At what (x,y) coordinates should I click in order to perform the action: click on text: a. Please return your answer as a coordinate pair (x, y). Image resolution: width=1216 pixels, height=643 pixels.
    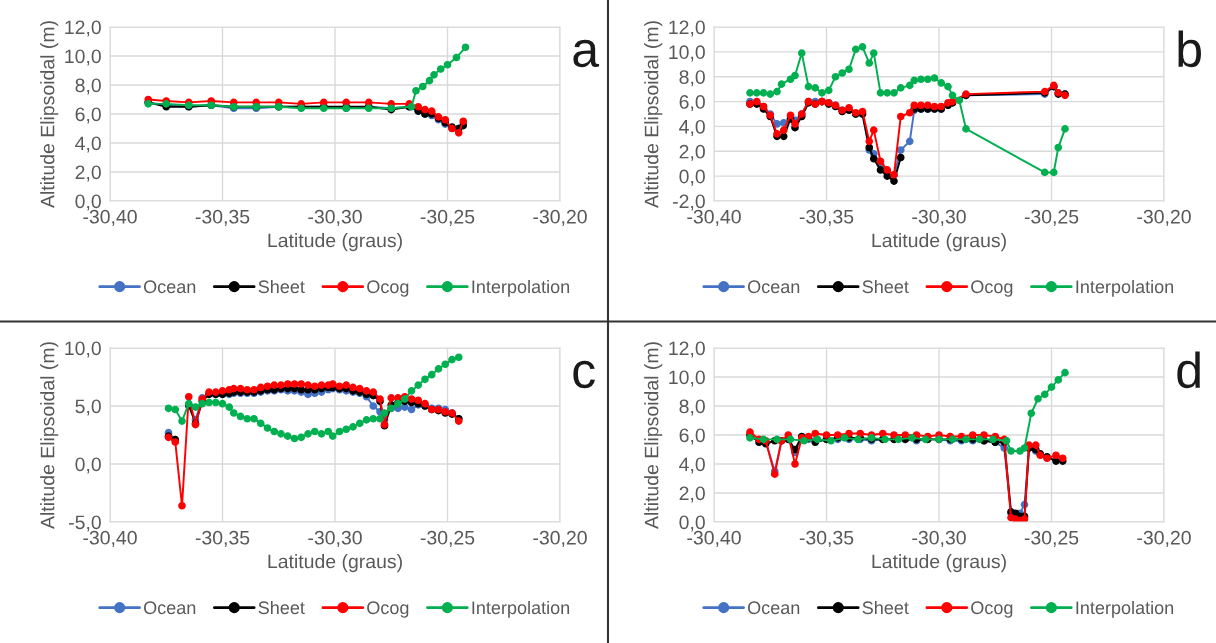
    Looking at the image, I should click on (586, 53).